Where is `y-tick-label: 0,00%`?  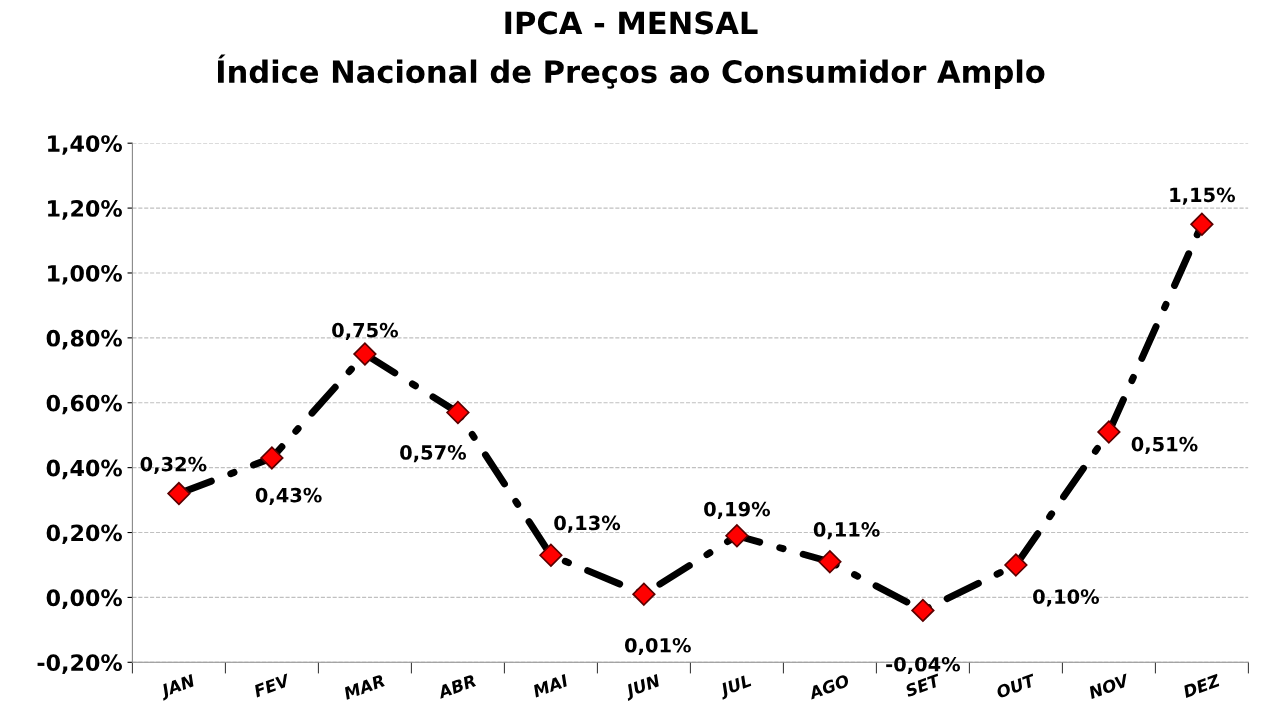
y-tick-label: 0,00% is located at coordinates (84, 599).